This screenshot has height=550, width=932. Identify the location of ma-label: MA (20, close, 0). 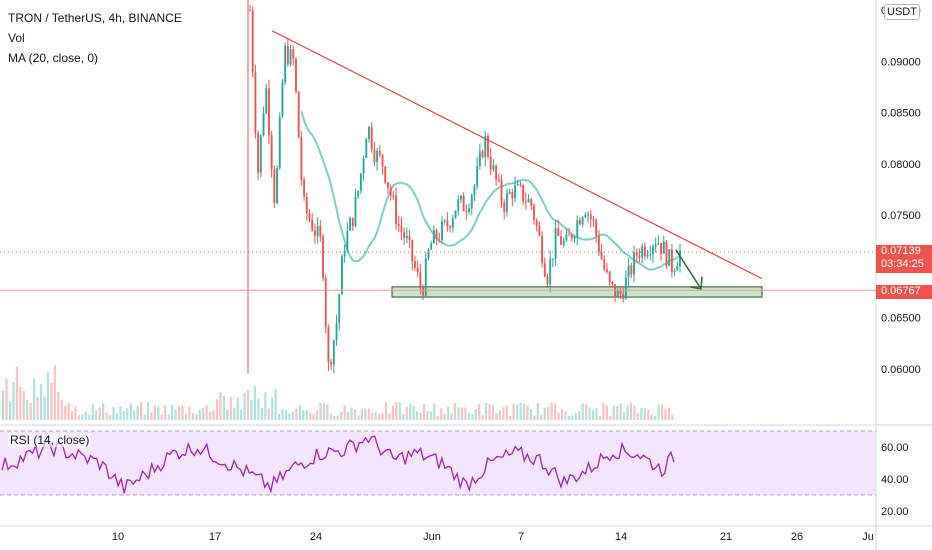
(53, 58).